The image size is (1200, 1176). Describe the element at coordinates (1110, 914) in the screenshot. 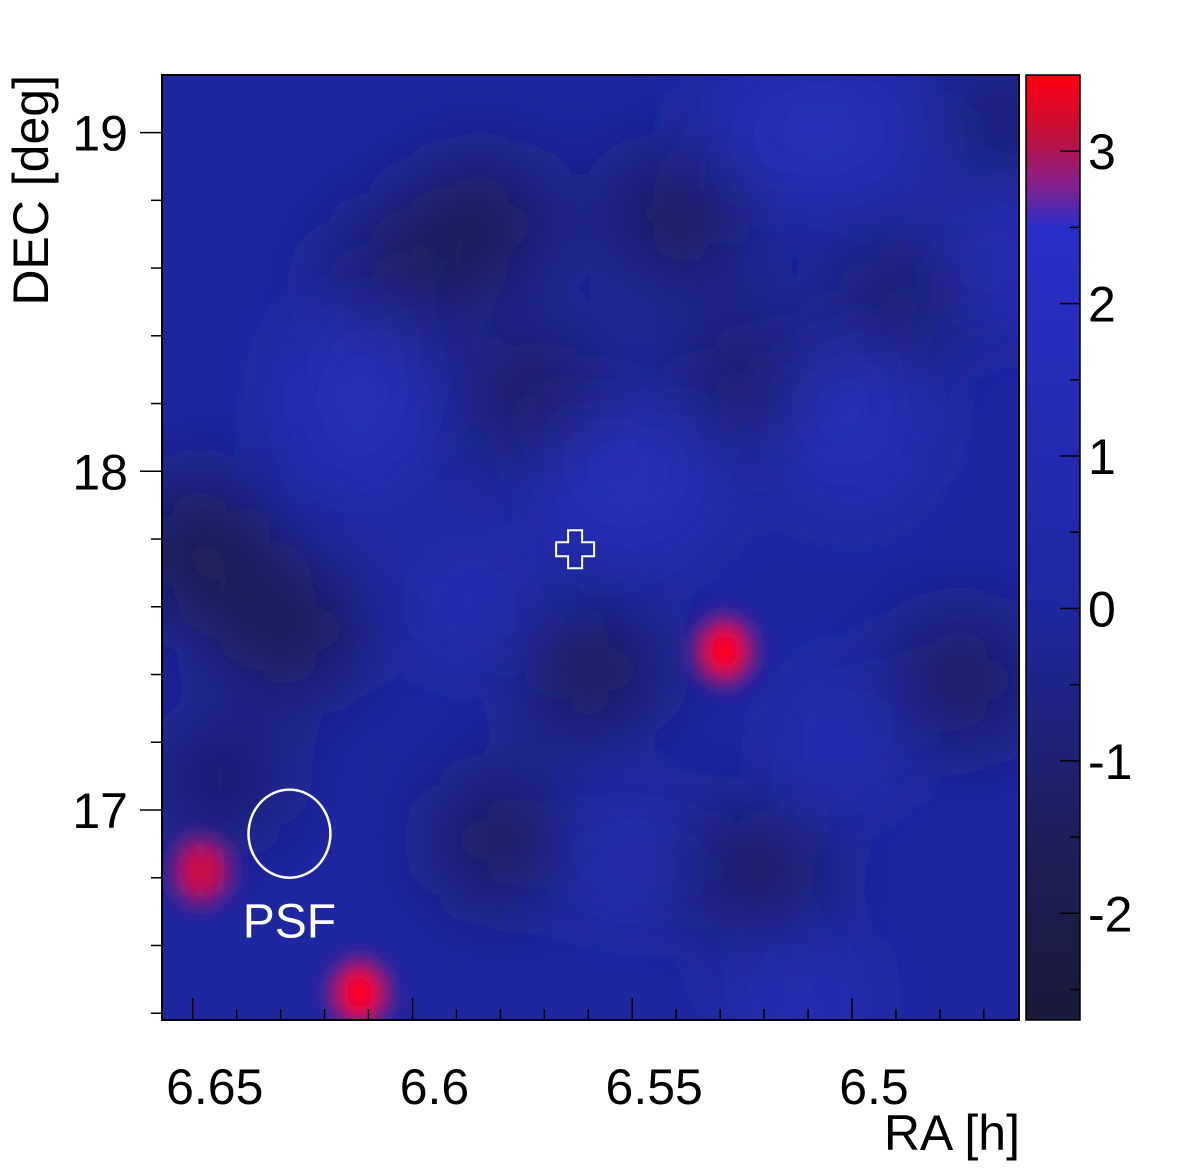

I see `colorbar-tick-label: -2` at that location.